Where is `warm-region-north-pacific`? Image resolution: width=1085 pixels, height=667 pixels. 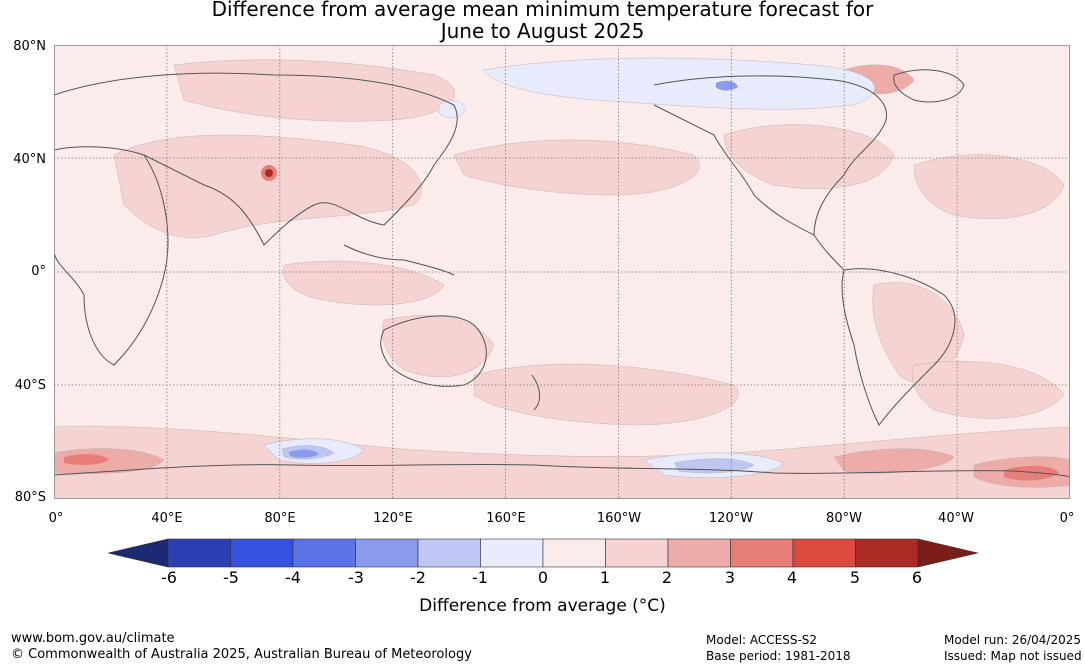 warm-region-north-pacific is located at coordinates (576, 167).